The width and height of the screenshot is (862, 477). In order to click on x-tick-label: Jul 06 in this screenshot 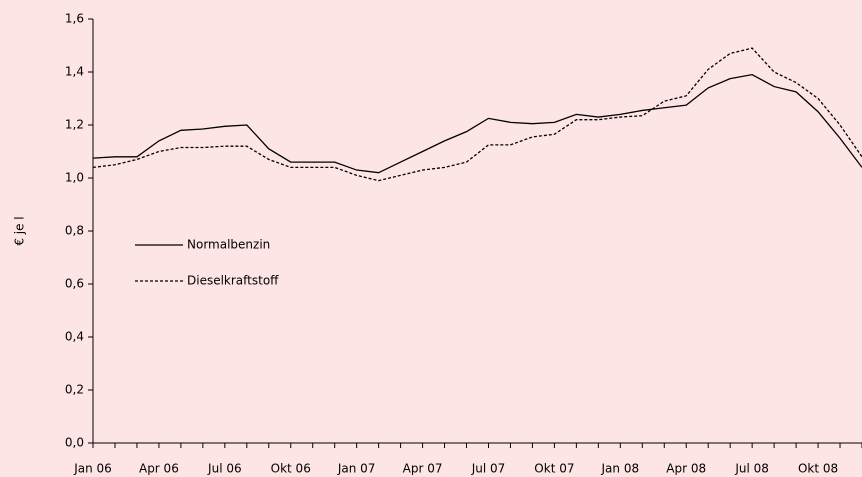, I will do `click(224, 469)`.